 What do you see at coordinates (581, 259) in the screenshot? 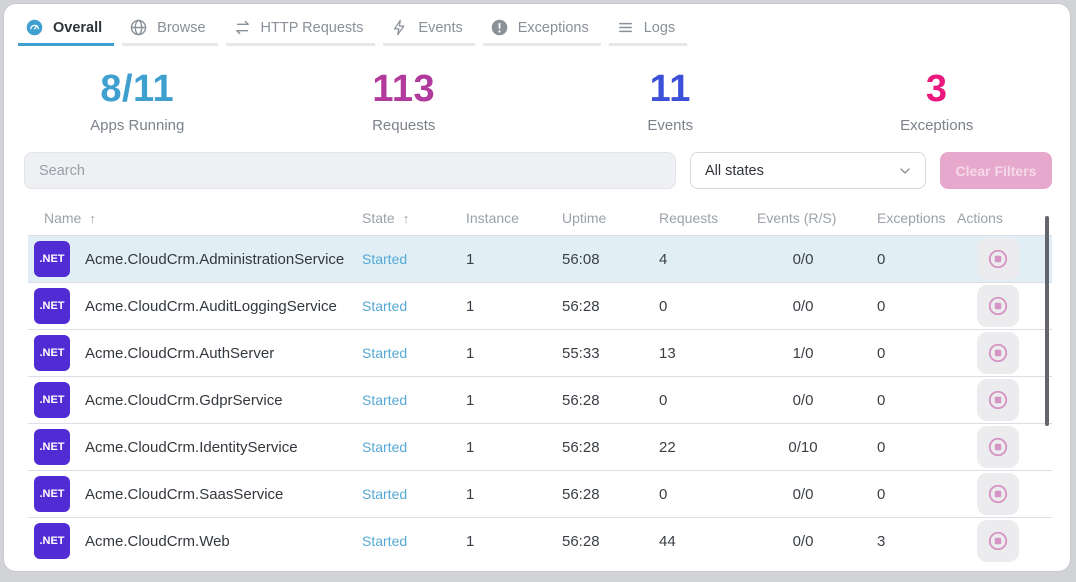
I see `service-uptime: 56:08` at bounding box center [581, 259].